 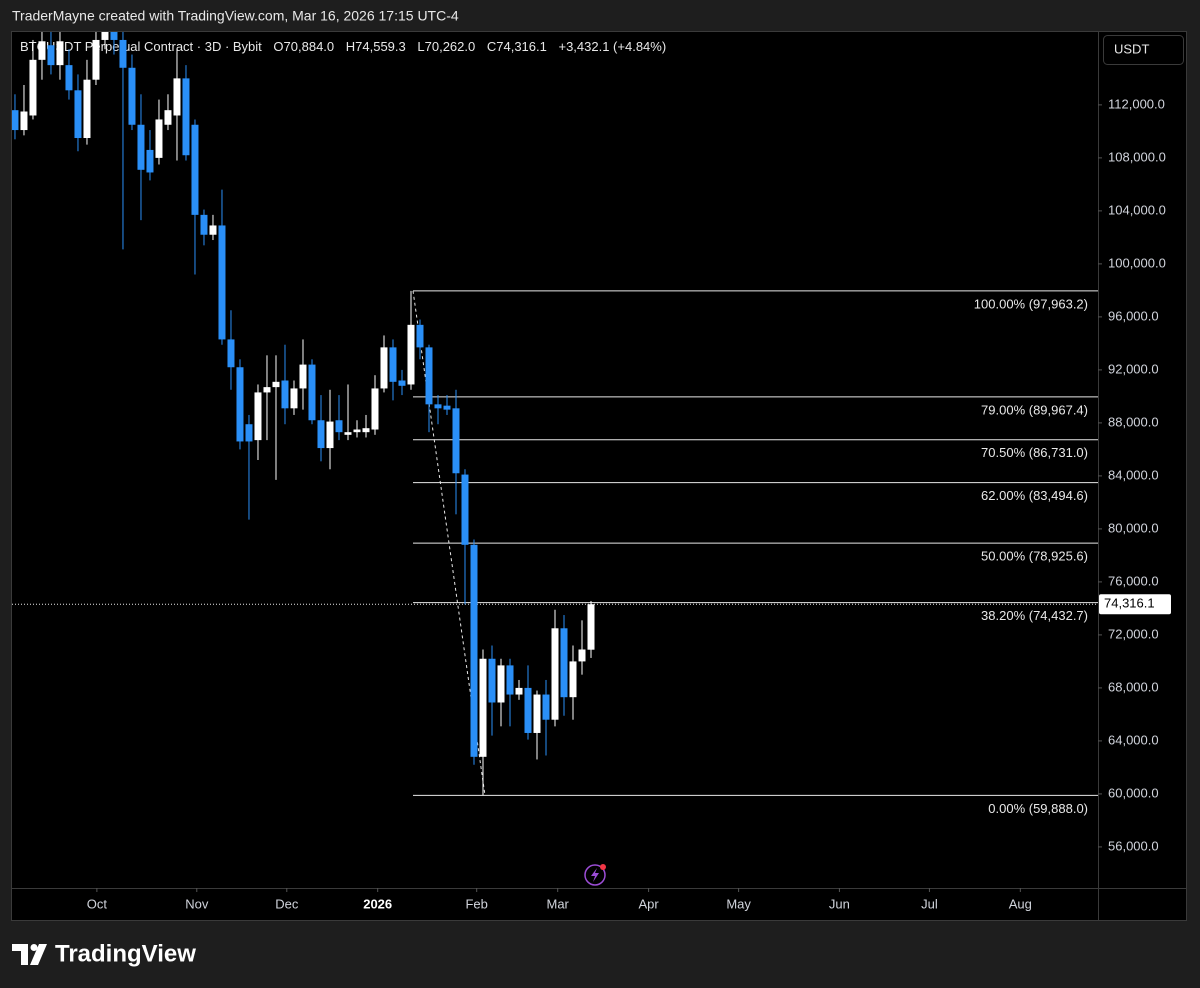 I want to click on x-tick-label: Aug, so click(x=1020, y=903).